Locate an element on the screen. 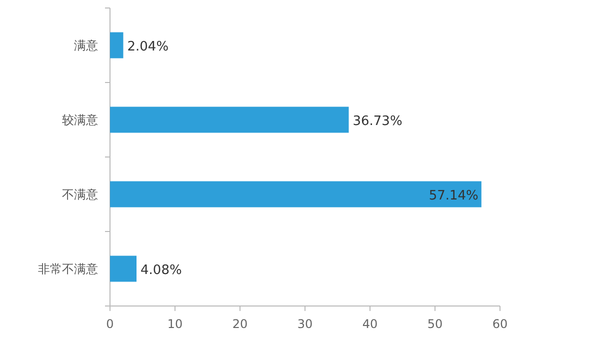 The height and width of the screenshot is (344, 610). y-tick-label: 较满意 is located at coordinates (80, 119).